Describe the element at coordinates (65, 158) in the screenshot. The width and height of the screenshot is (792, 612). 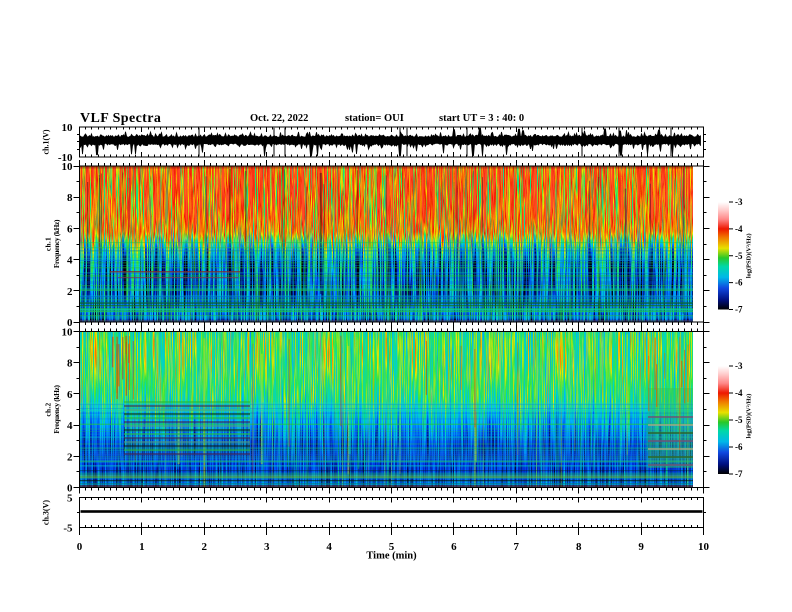
I see `svg-text: -10` at that location.